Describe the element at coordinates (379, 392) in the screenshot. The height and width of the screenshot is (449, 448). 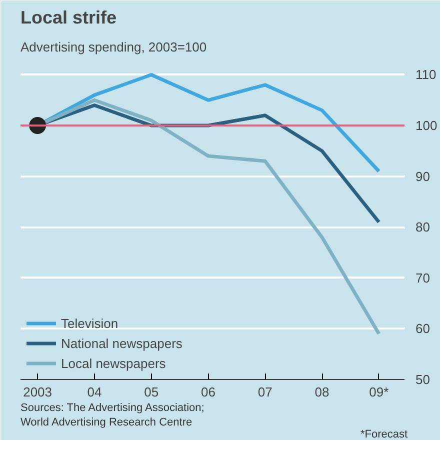
I see `x-tick-label: 09*` at that location.